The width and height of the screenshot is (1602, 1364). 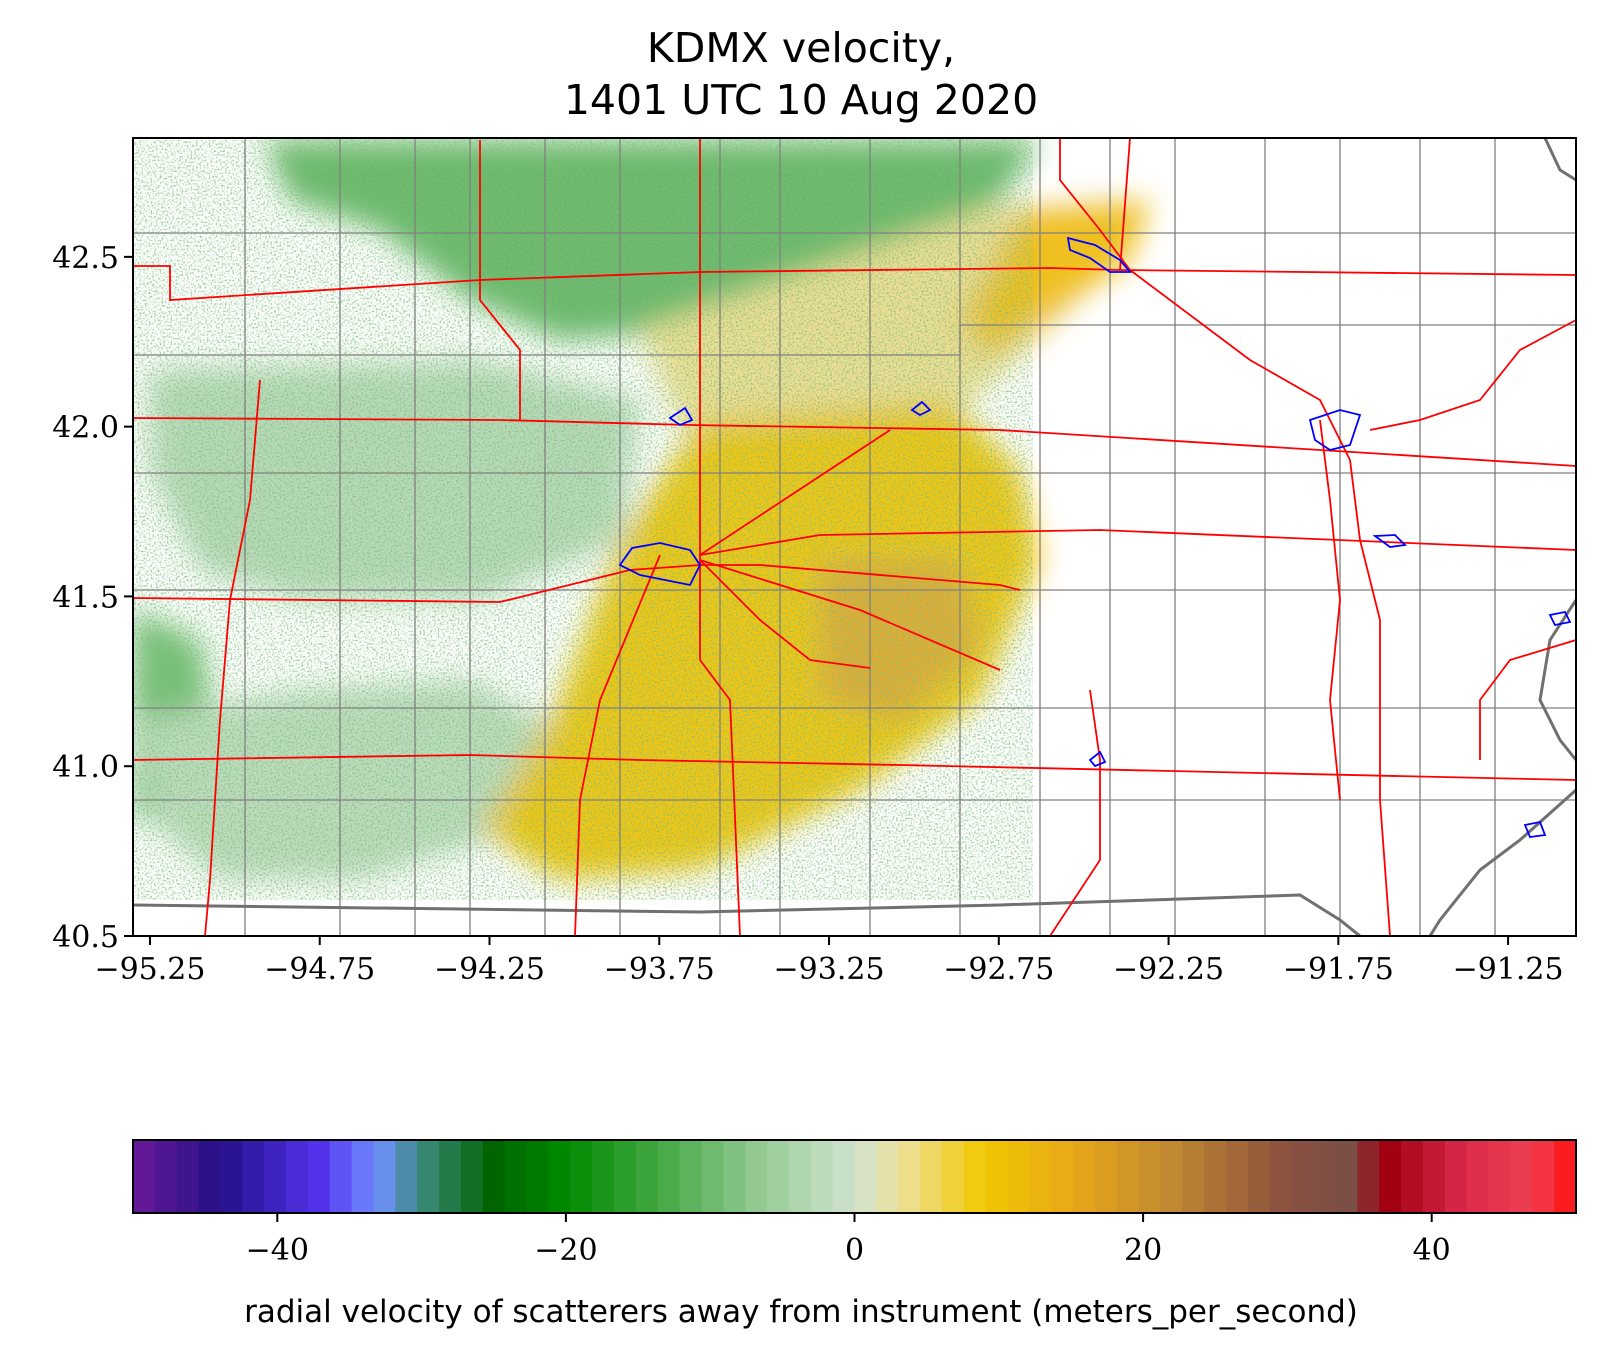 What do you see at coordinates (1389, 541) in the screenshot?
I see `urban-area-iowa-city` at bounding box center [1389, 541].